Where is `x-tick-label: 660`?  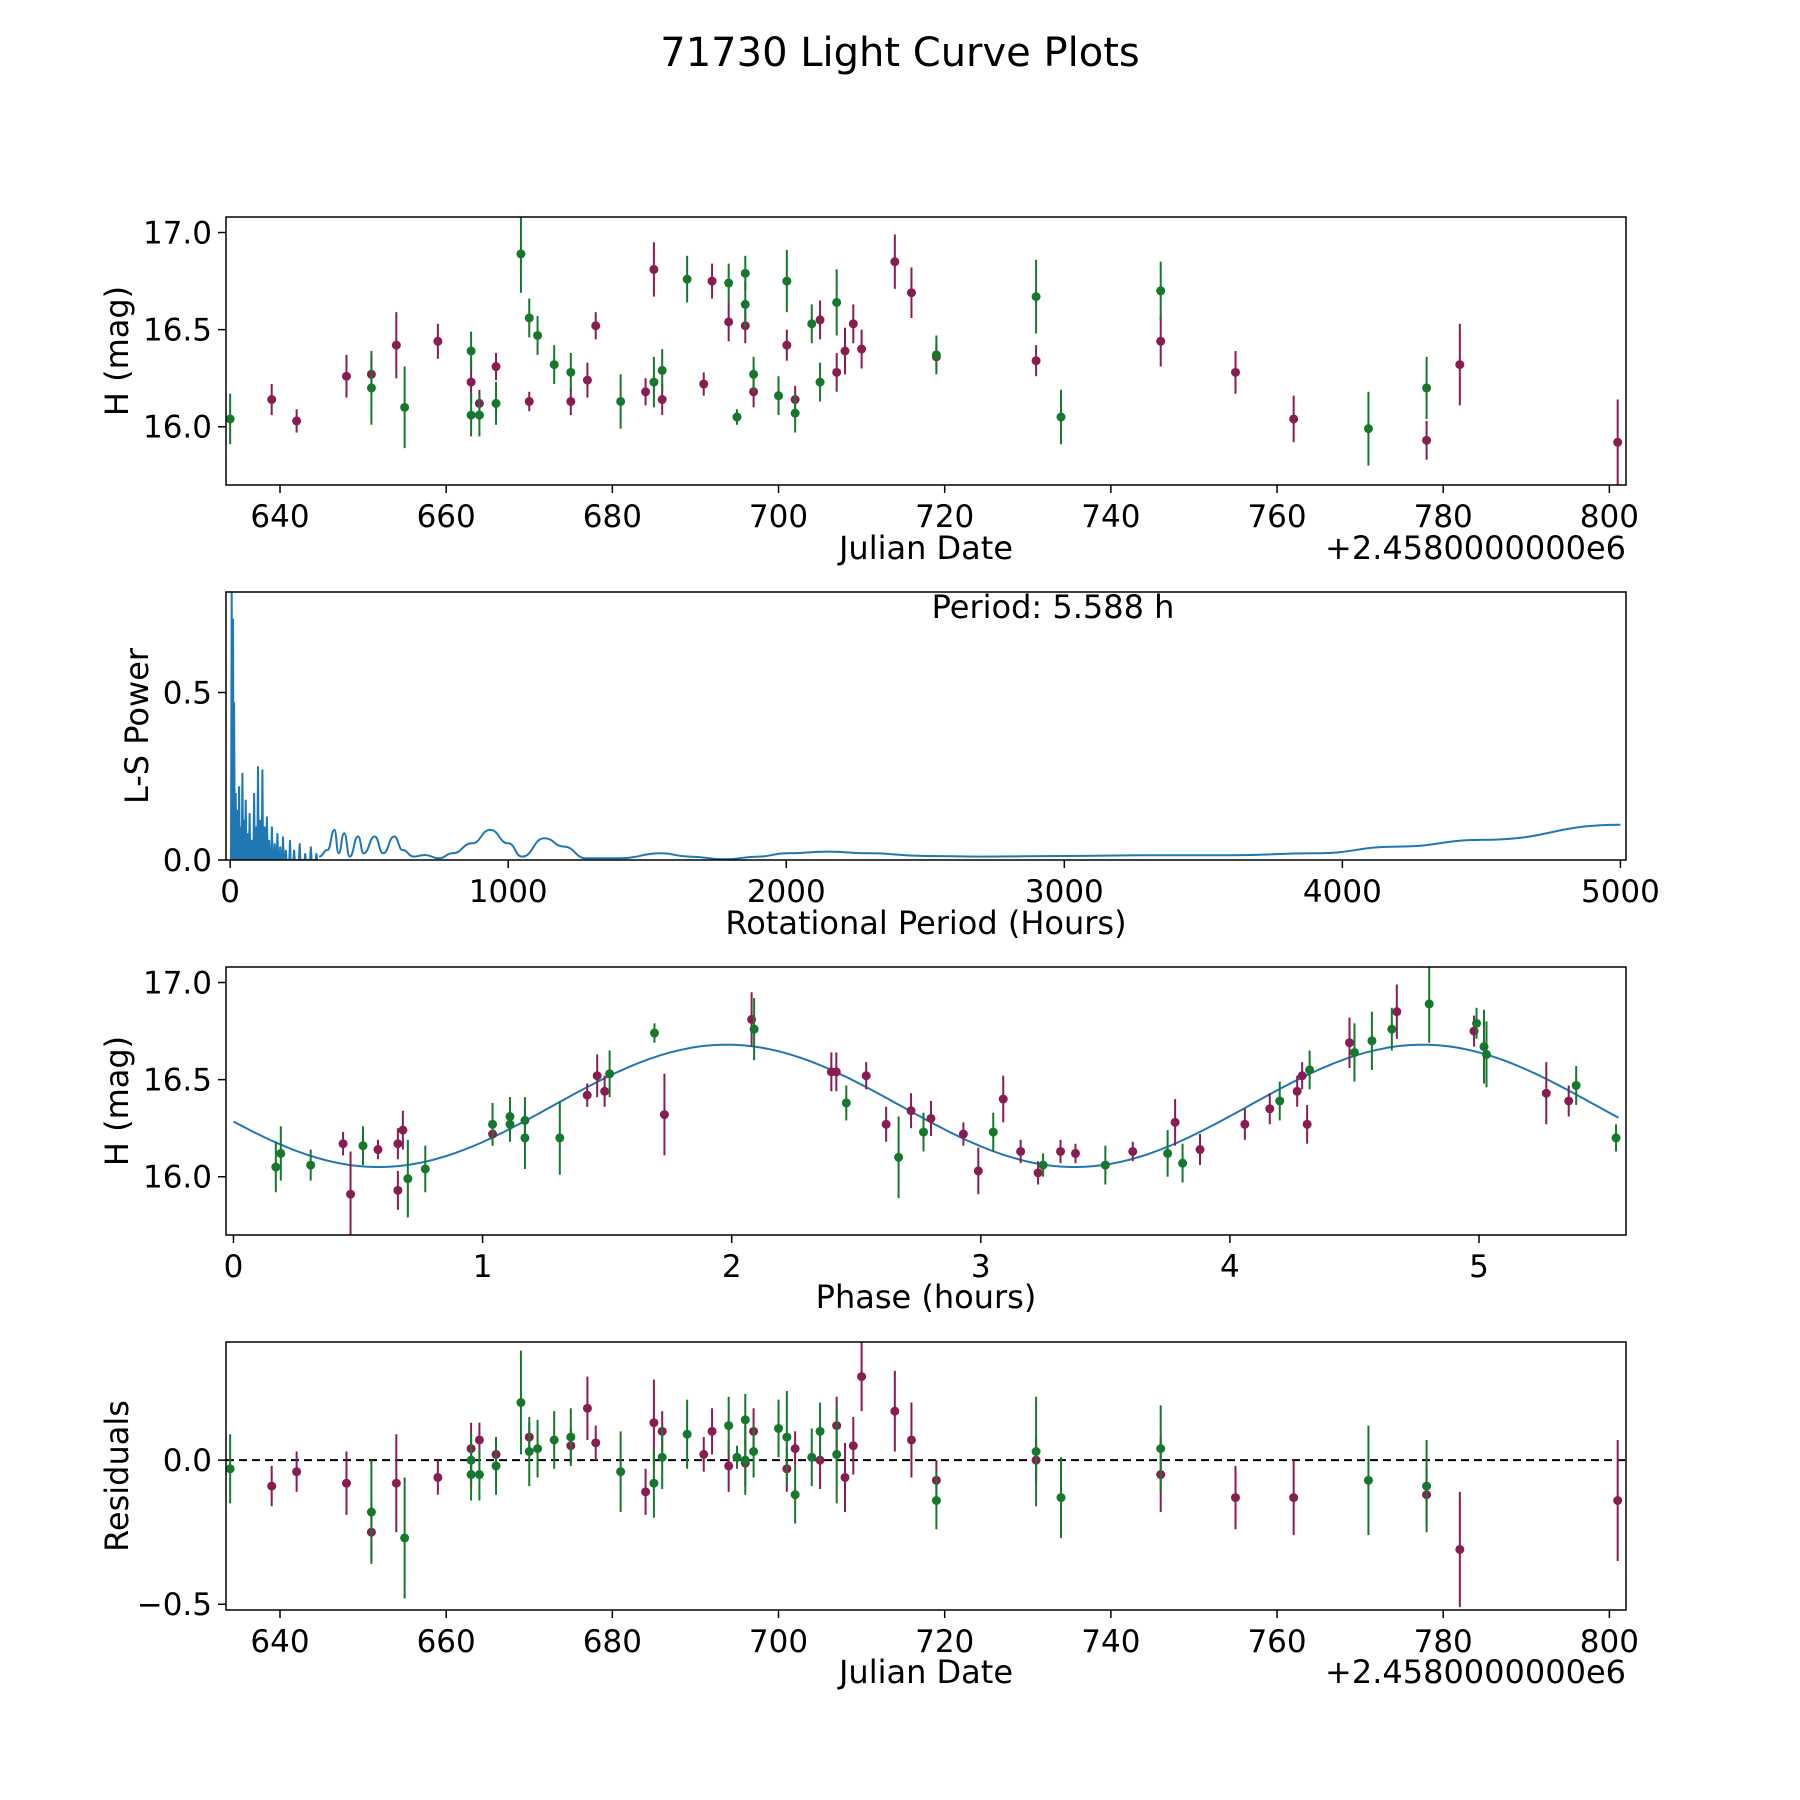 x-tick-label: 660 is located at coordinates (446, 1642).